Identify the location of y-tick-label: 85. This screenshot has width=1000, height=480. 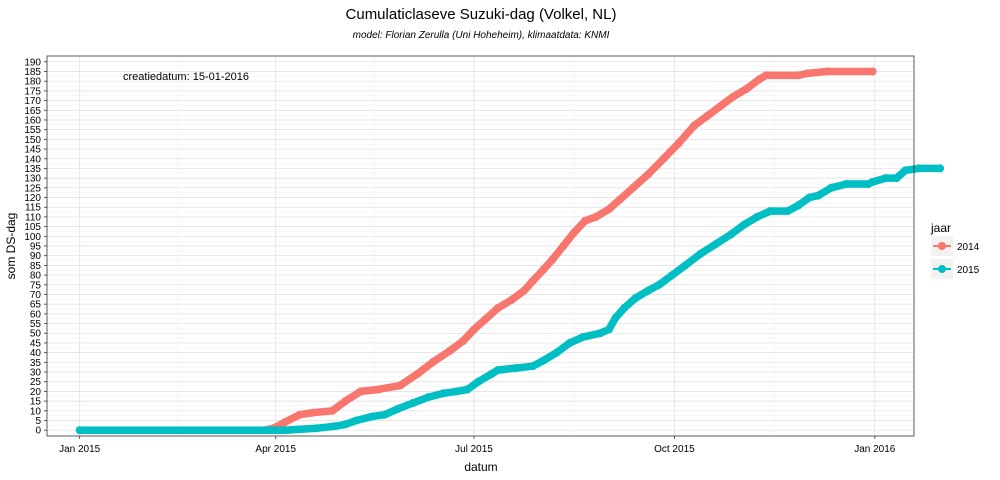
(36, 266).